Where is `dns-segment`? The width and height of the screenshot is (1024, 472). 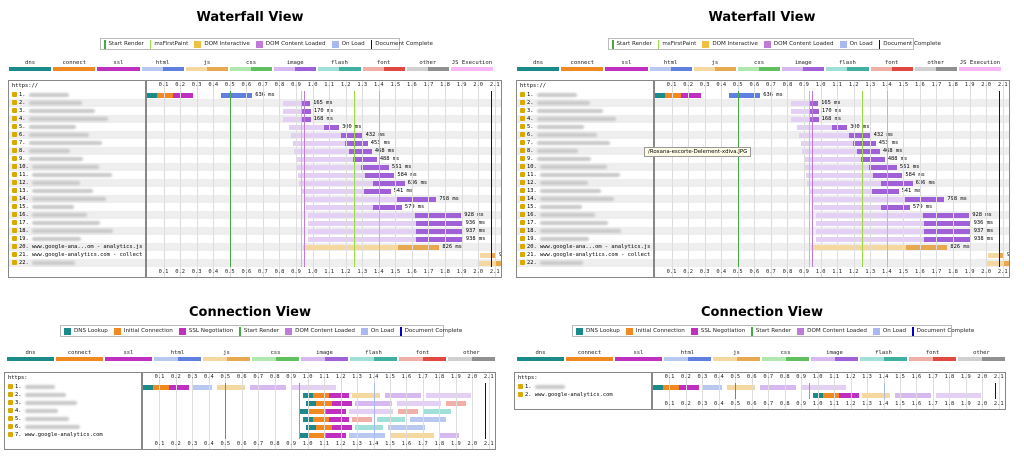
dns-segment is located at coordinates (152, 95).